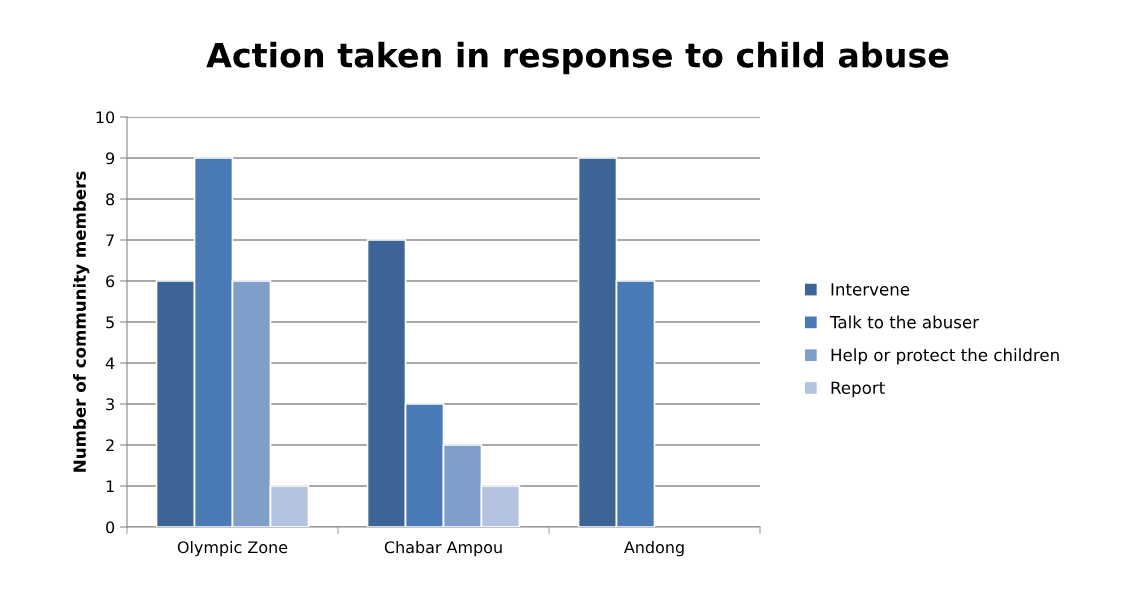 The height and width of the screenshot is (590, 1143). What do you see at coordinates (904, 322) in the screenshot?
I see `legend-label: Talk to the abuser` at bounding box center [904, 322].